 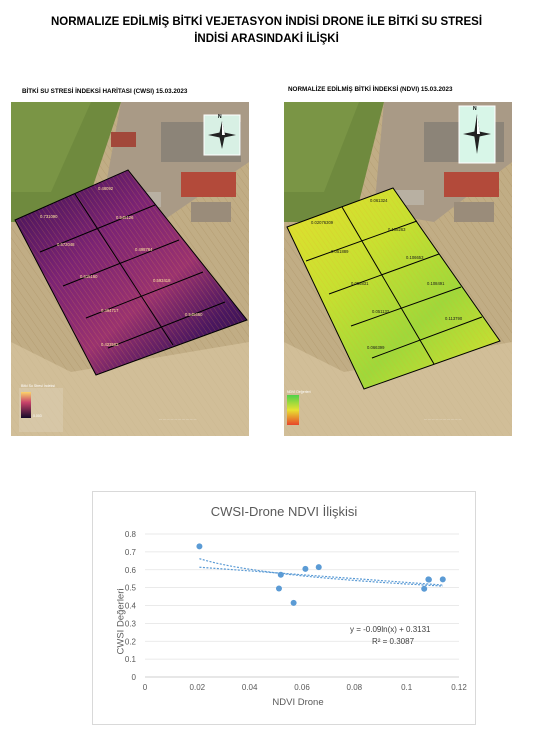 I want to click on ndvi-plot-label: 0.051132, so click(x=381, y=311).